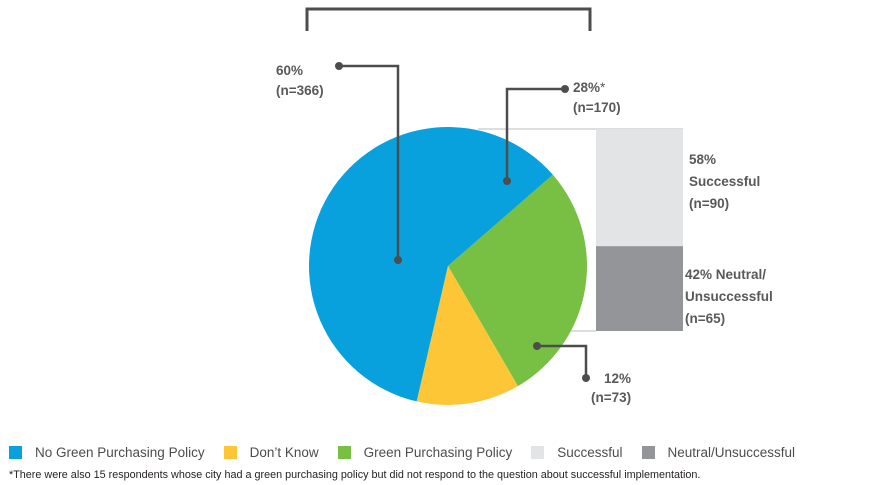 The width and height of the screenshot is (883, 485). I want to click on label-successful-pct: 58%, so click(702, 159).